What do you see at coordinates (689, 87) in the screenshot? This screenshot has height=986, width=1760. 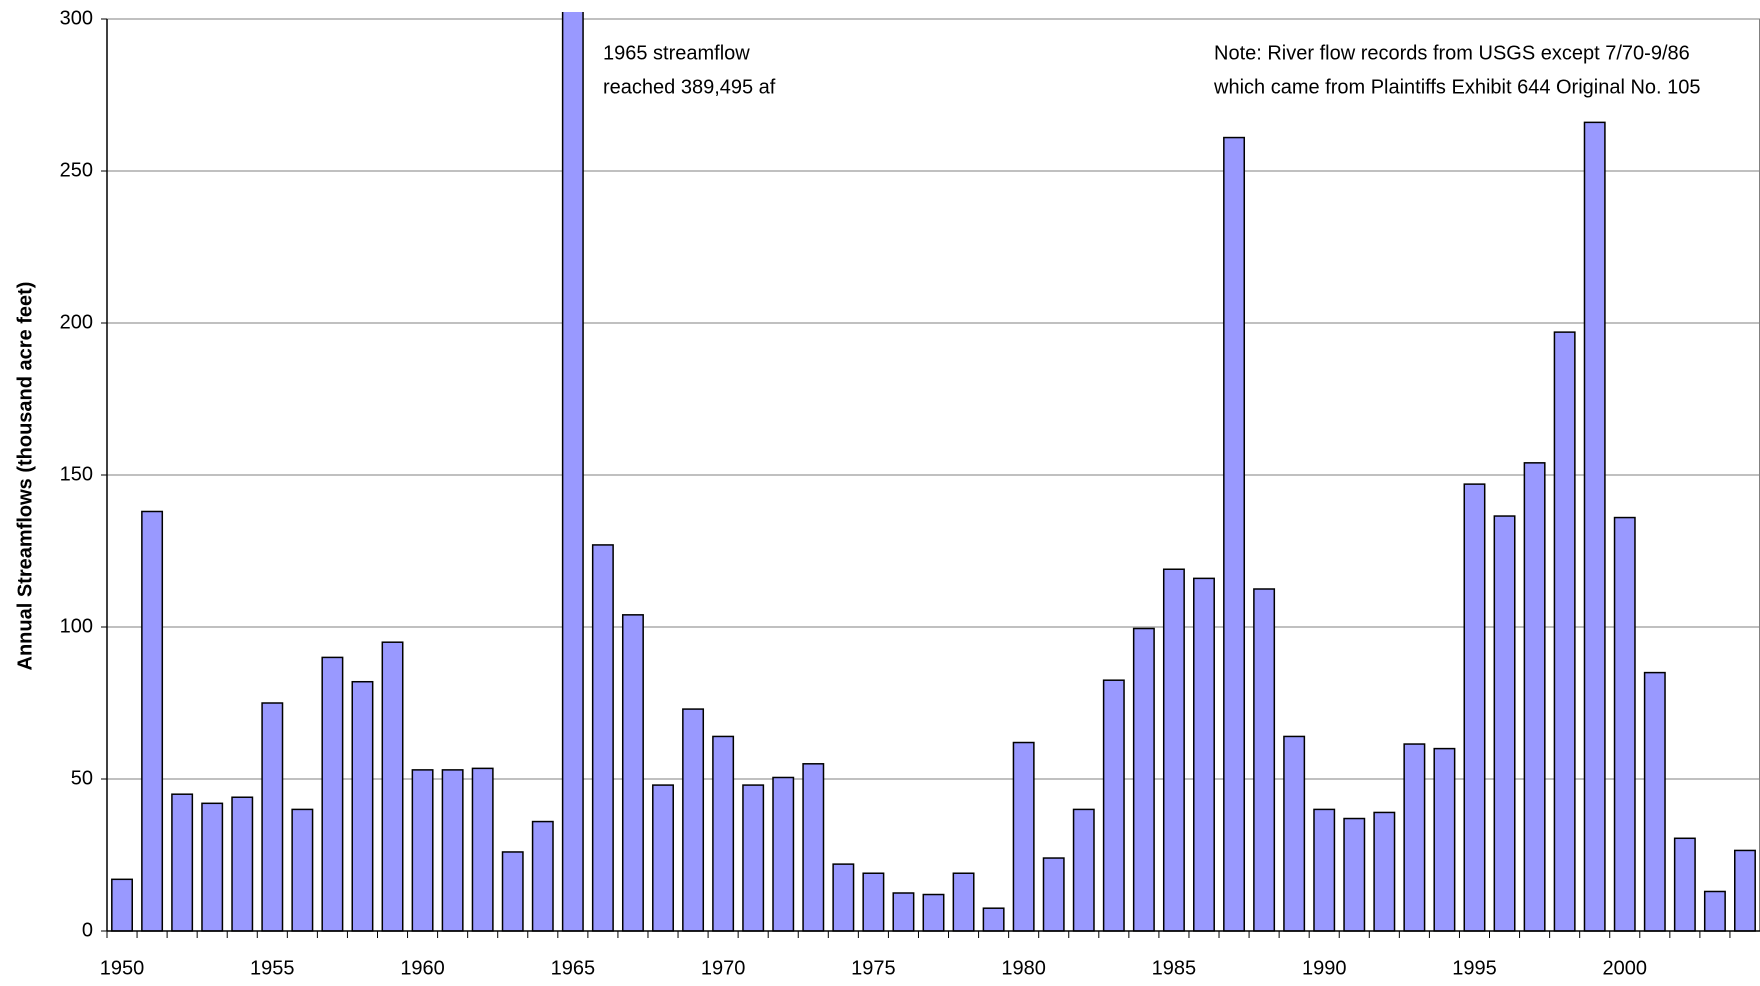 I see `annotation: reached 389,495 af` at bounding box center [689, 87].